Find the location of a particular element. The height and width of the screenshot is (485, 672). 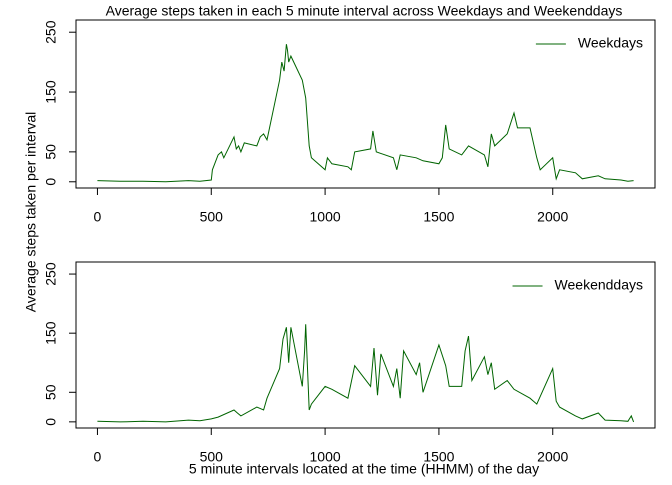

legend-label: Weekdays is located at coordinates (610, 43).